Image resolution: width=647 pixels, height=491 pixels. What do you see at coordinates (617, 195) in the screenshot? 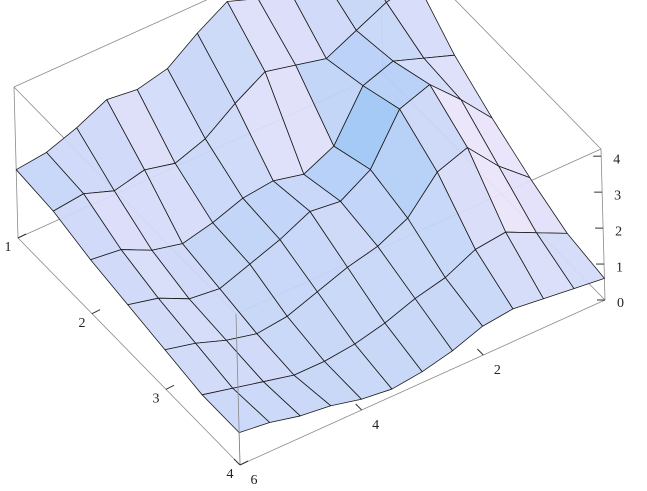
I see `z-tick-label: 3` at bounding box center [617, 195].